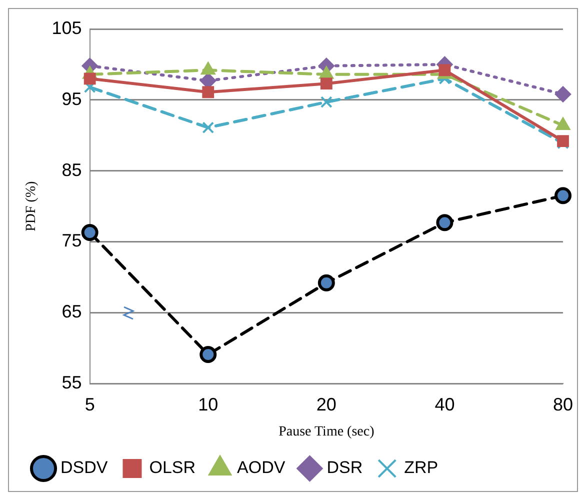 The image size is (587, 501). What do you see at coordinates (32, 206) in the screenshot?
I see `y-axis-title: PDF (%)` at bounding box center [32, 206].